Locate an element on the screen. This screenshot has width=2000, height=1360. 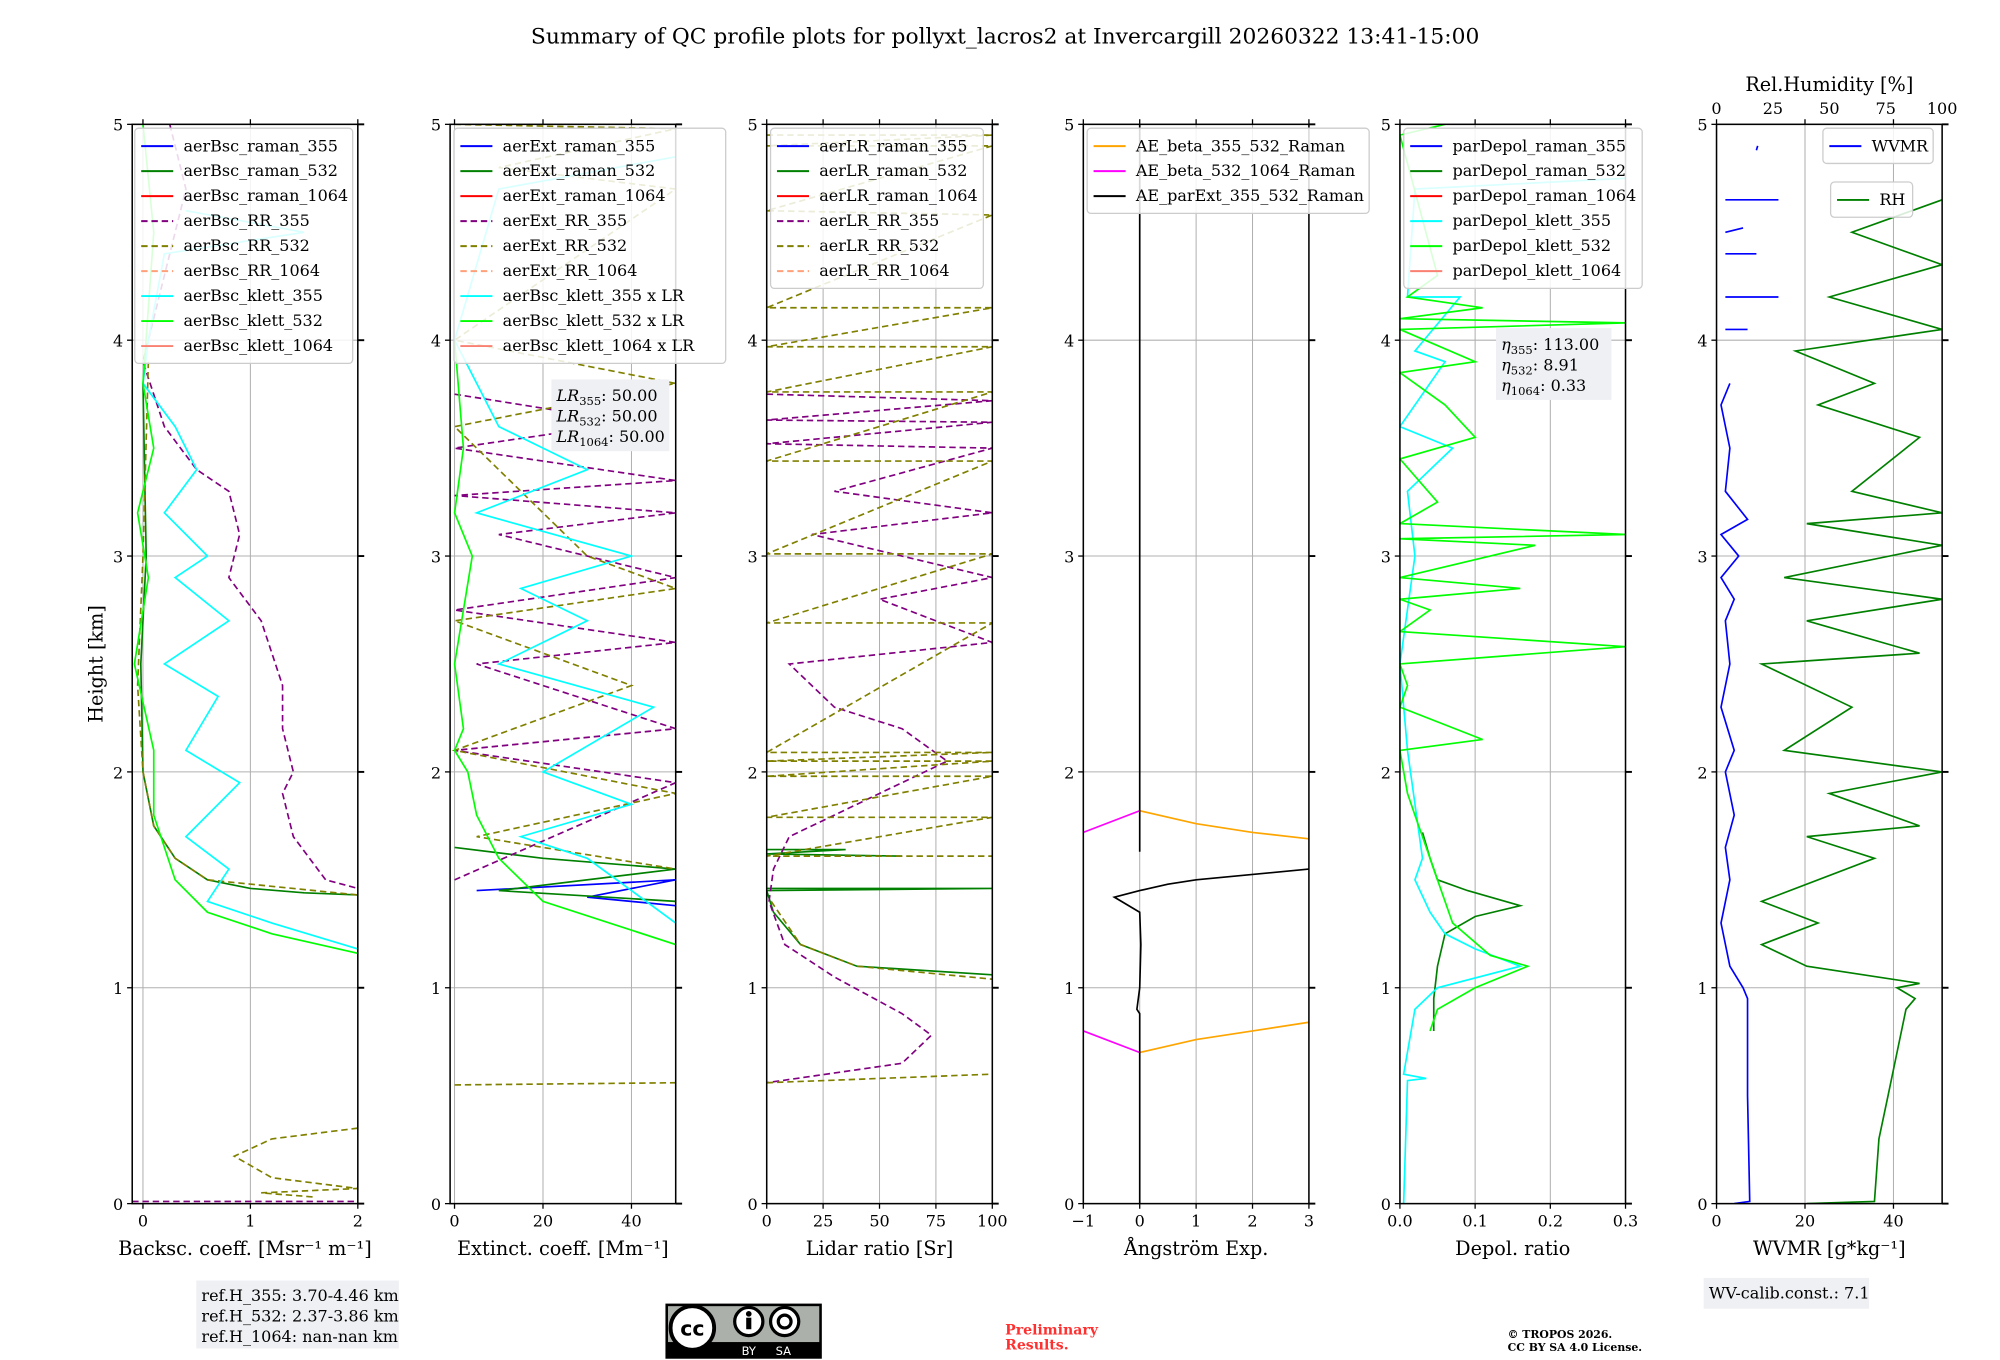
refh-532: ref.H_532: 2.37-3.86 km is located at coordinates (299, 1316).